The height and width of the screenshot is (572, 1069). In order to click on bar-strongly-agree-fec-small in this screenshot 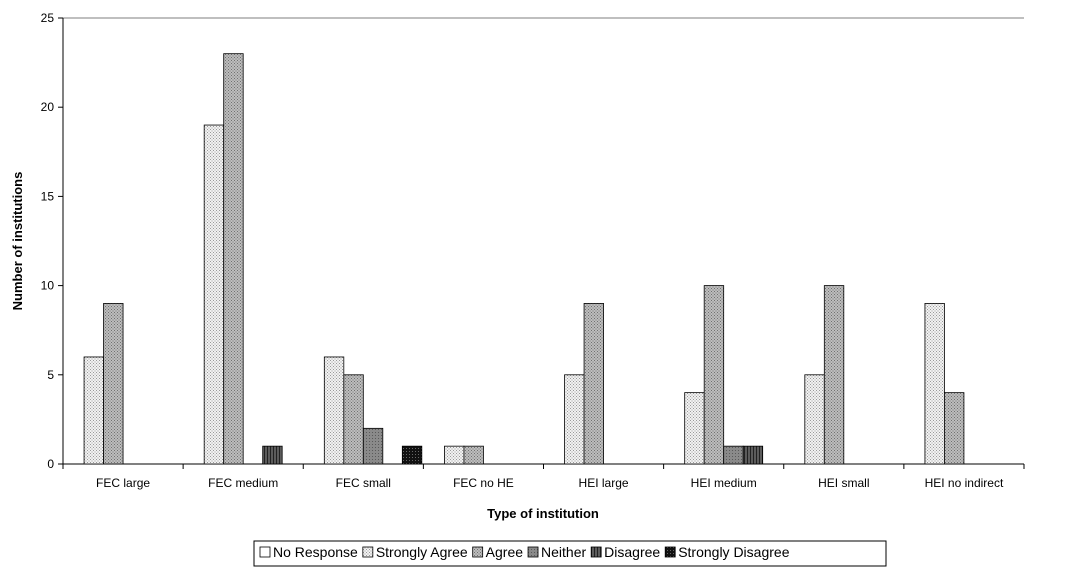, I will do `click(334, 410)`.